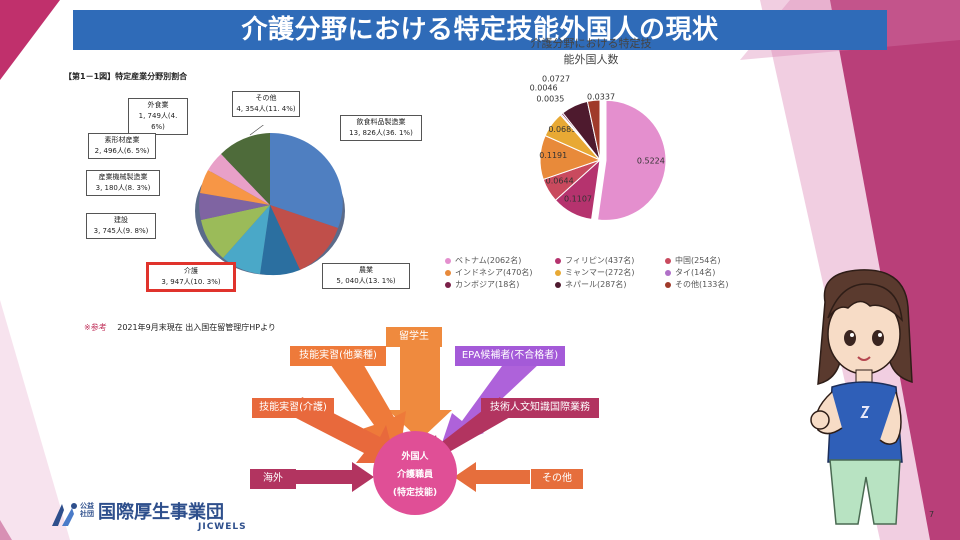 Image resolution: width=960 pixels, height=540 pixels. I want to click on pie-label-restaurant: 外食業 1, 749人(4. 6%), so click(158, 116).